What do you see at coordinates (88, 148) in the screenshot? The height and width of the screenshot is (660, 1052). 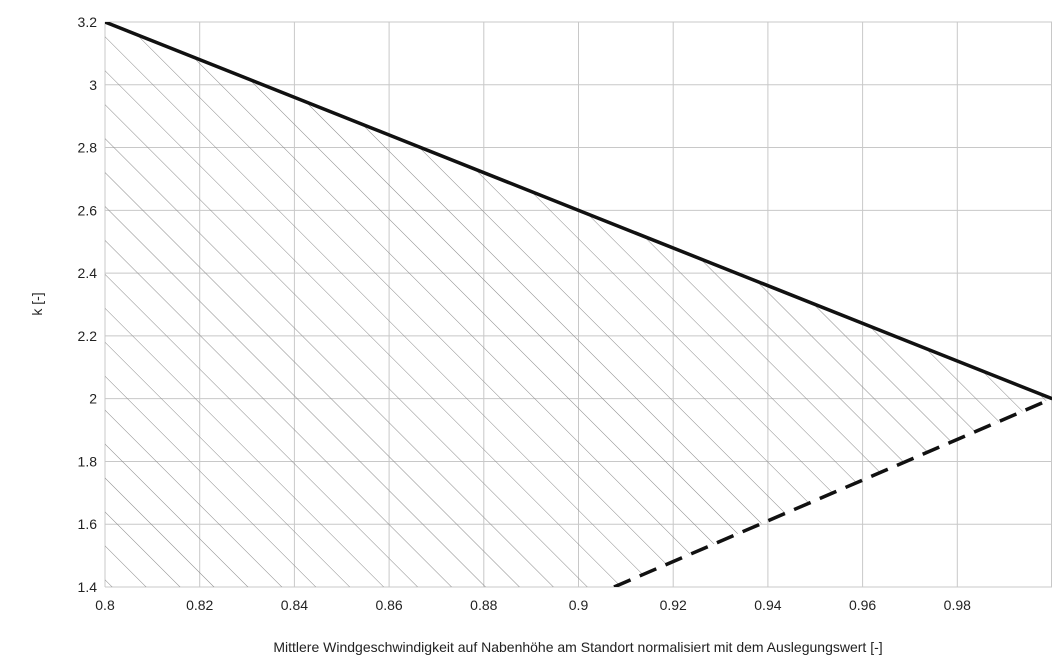 I see `y-tick-label: 2.8` at bounding box center [88, 148].